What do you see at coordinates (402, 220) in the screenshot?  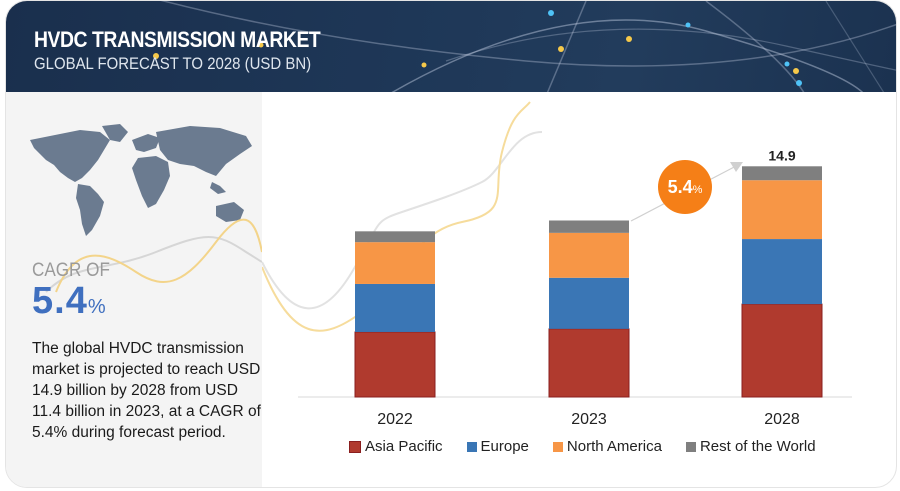 I see `decorative-gray-curve` at bounding box center [402, 220].